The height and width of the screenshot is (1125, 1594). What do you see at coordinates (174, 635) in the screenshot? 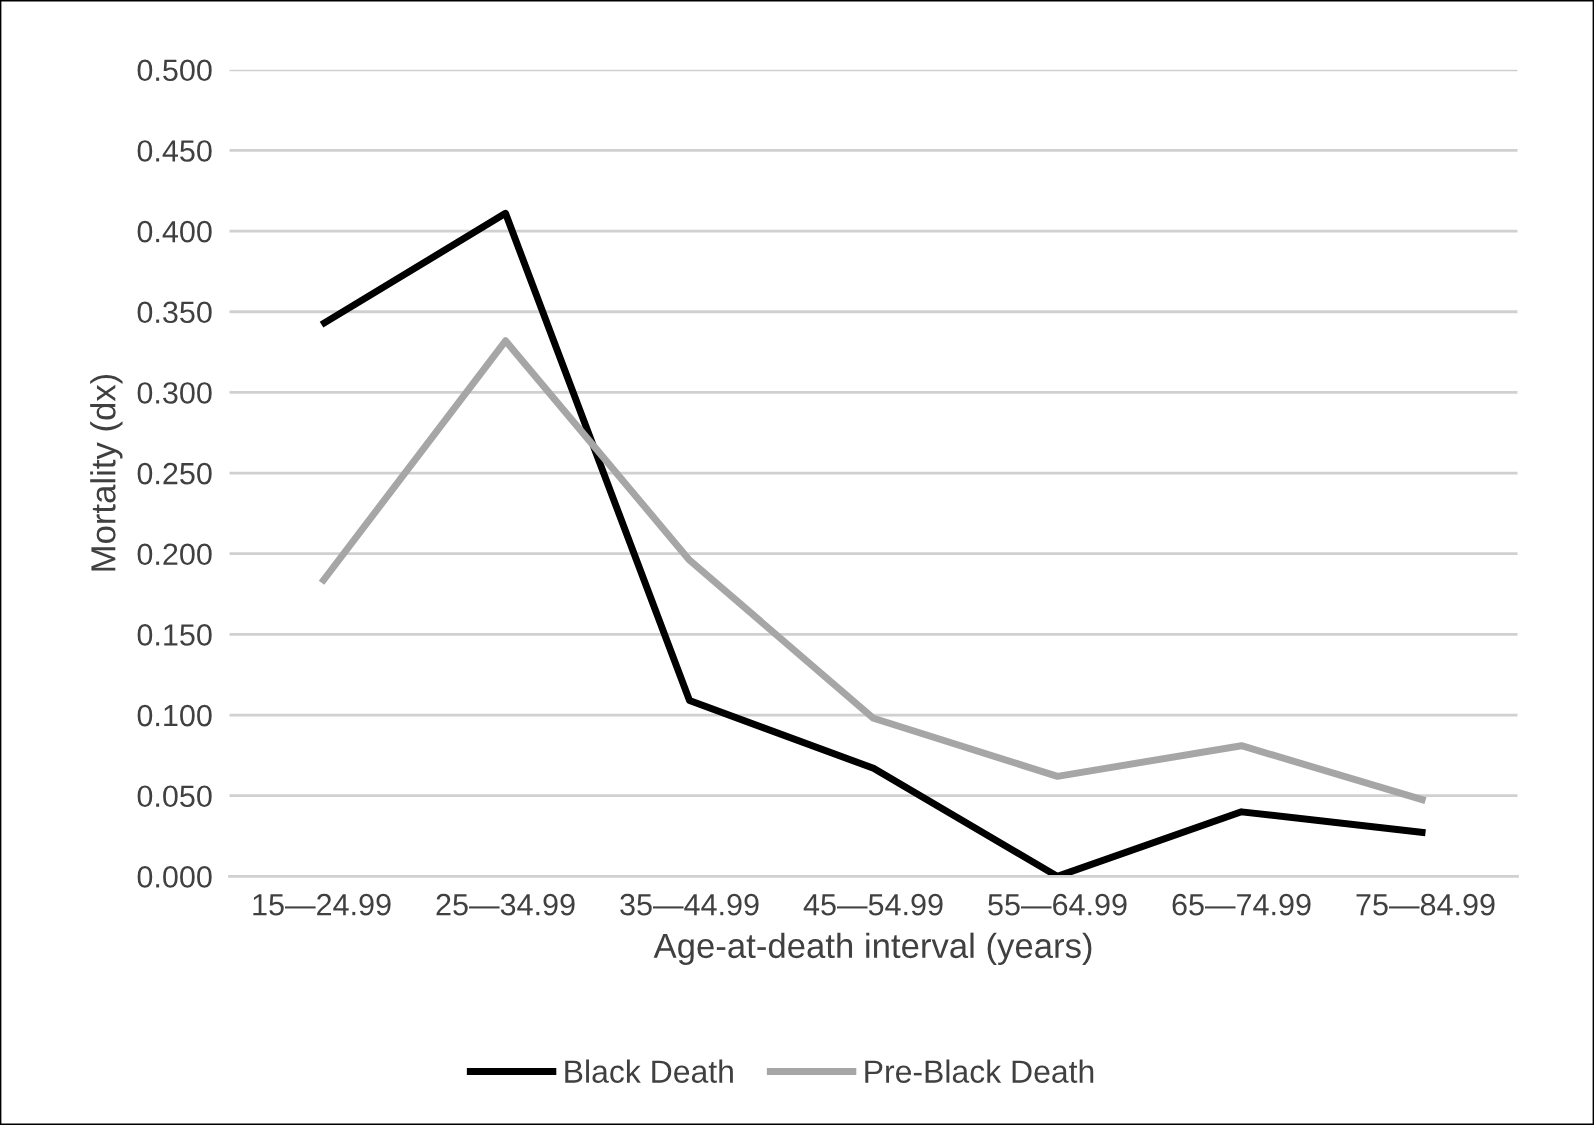
I see `y-tick-label: 0.150` at bounding box center [174, 635].